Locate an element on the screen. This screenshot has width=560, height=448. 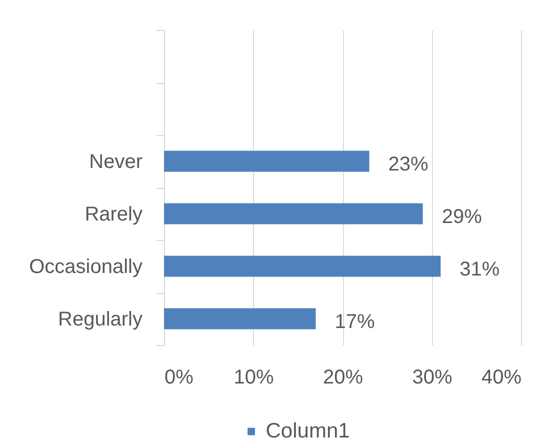
y-tick-label: Regularly is located at coordinates (100, 319).